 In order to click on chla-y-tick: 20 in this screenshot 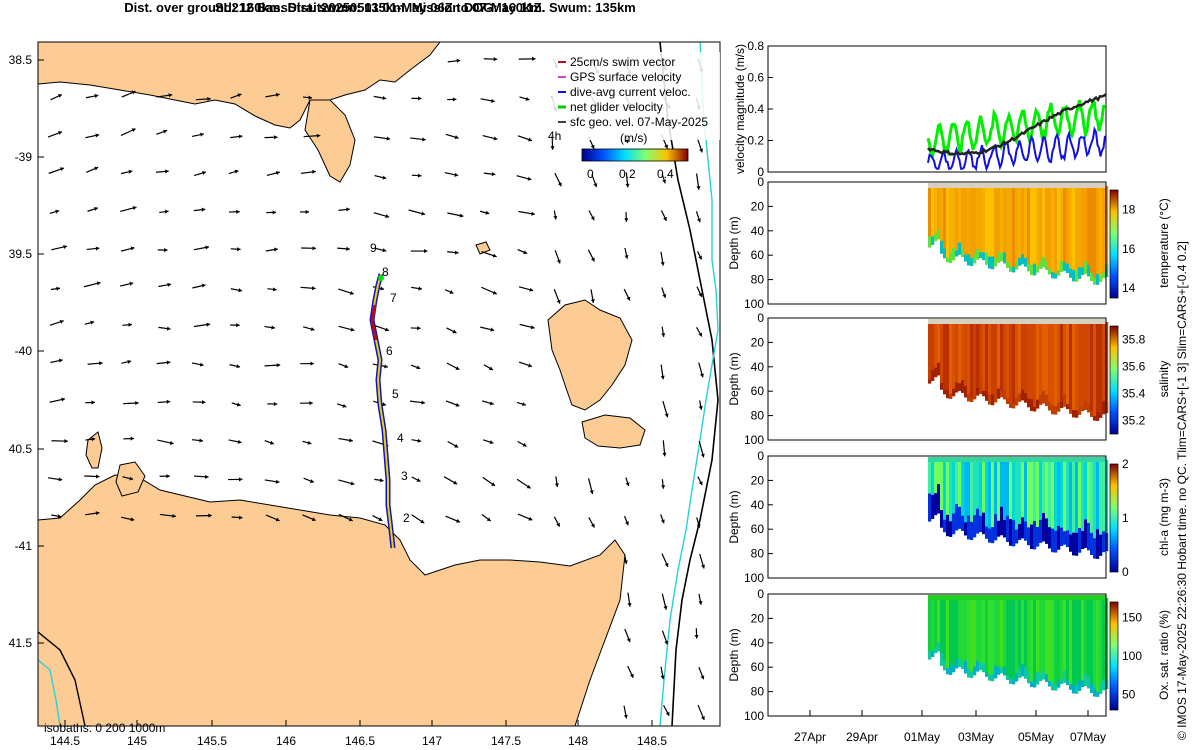, I will do `click(758, 480)`.